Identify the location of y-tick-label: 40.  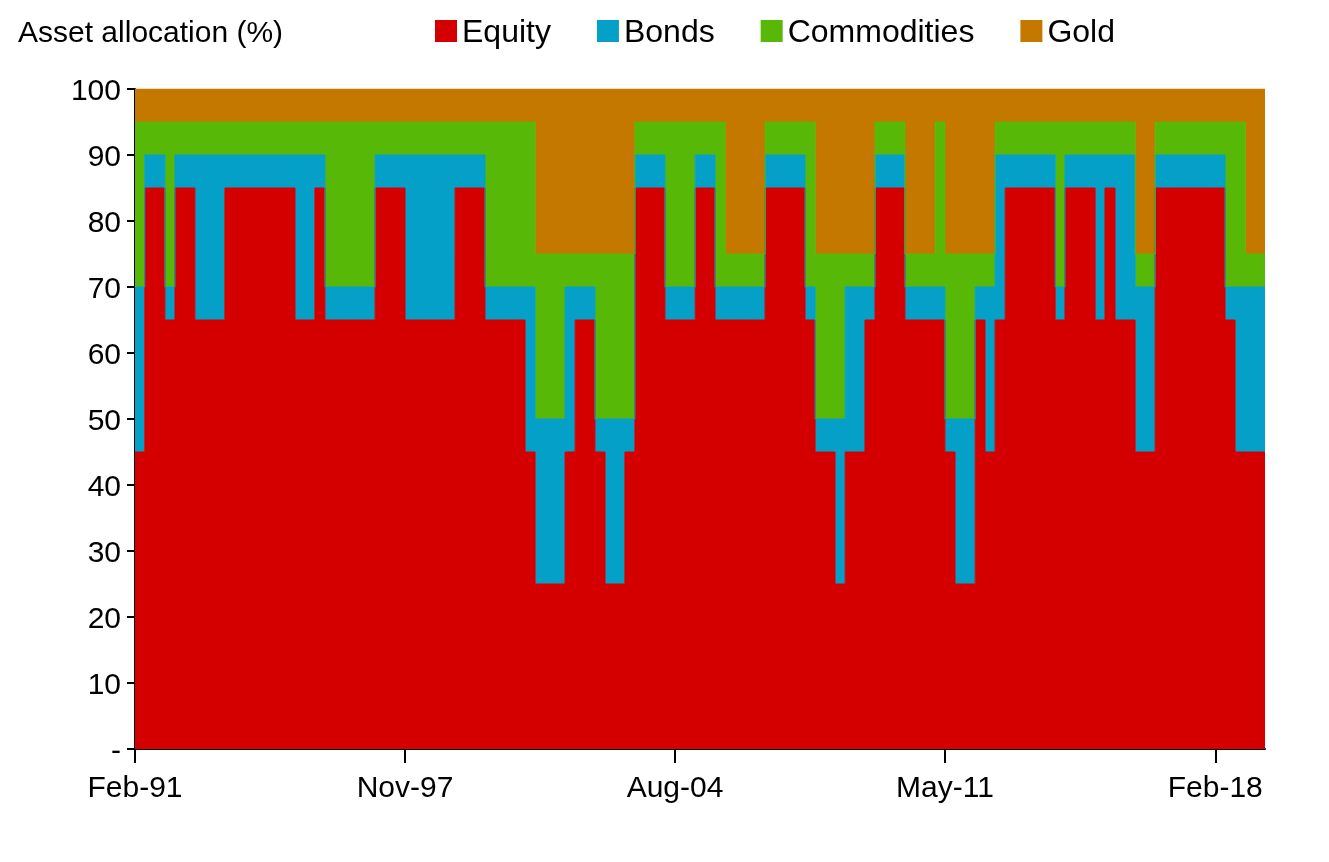
(104, 485).